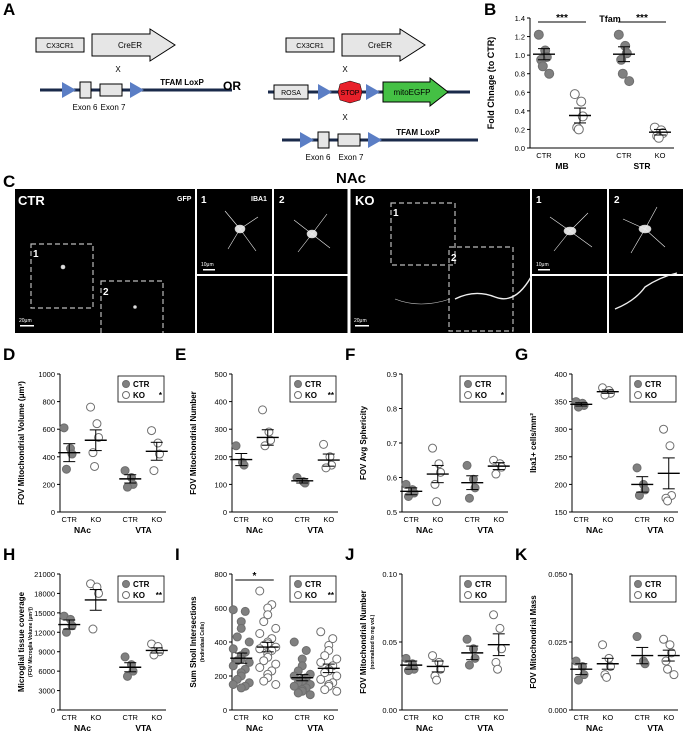  I want to click on y-tick-label: 0.8, so click(520, 74).